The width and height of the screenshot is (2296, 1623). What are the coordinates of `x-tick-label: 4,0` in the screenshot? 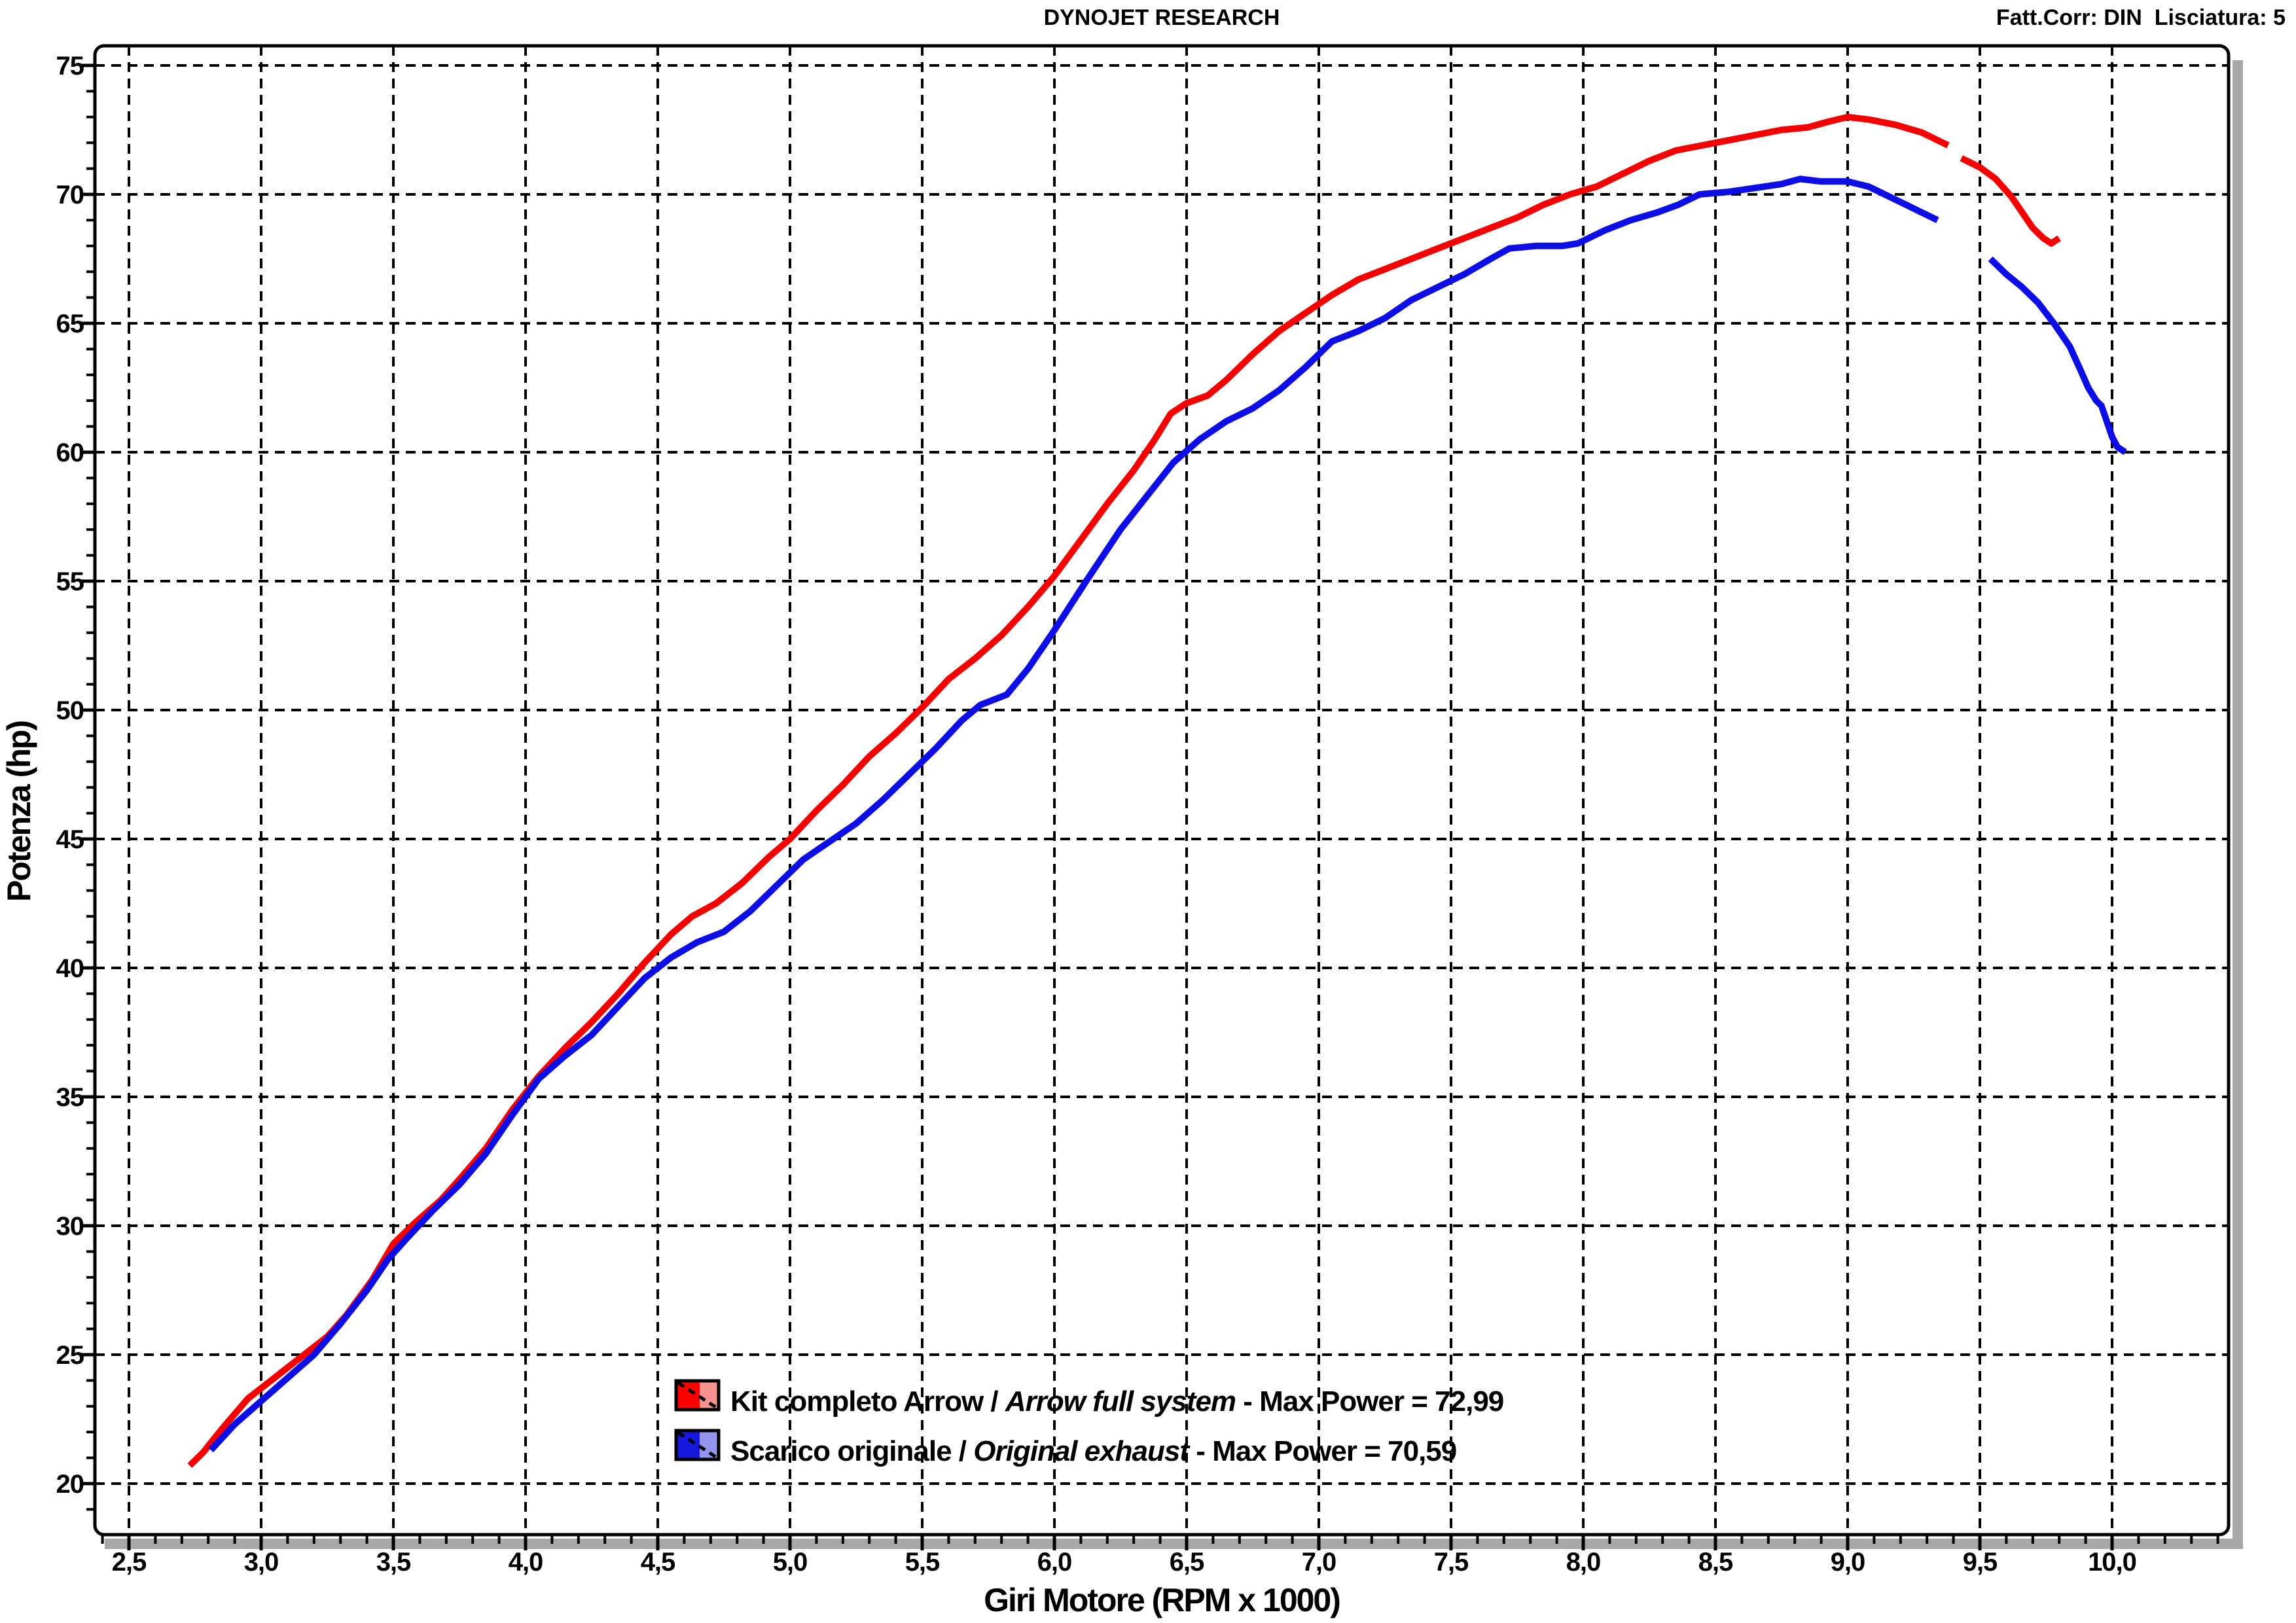 It's located at (526, 1563).